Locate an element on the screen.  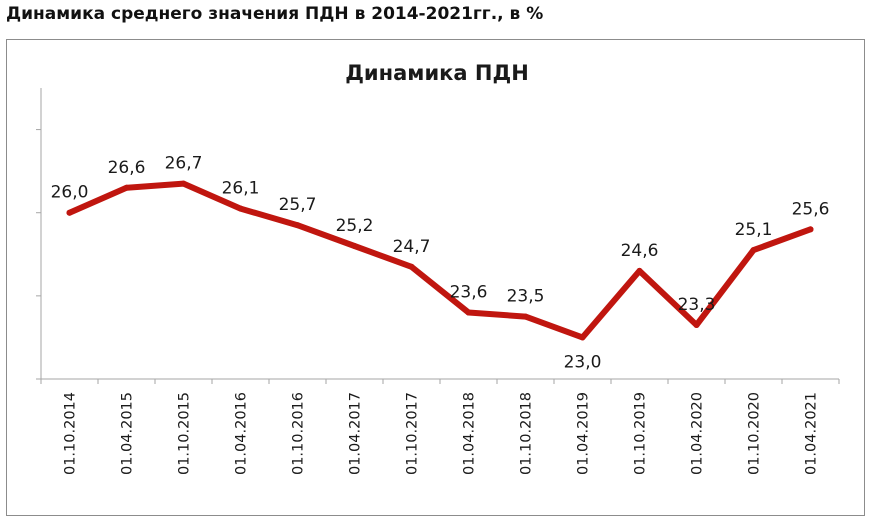
data-label: 23,3 is located at coordinates (697, 305).